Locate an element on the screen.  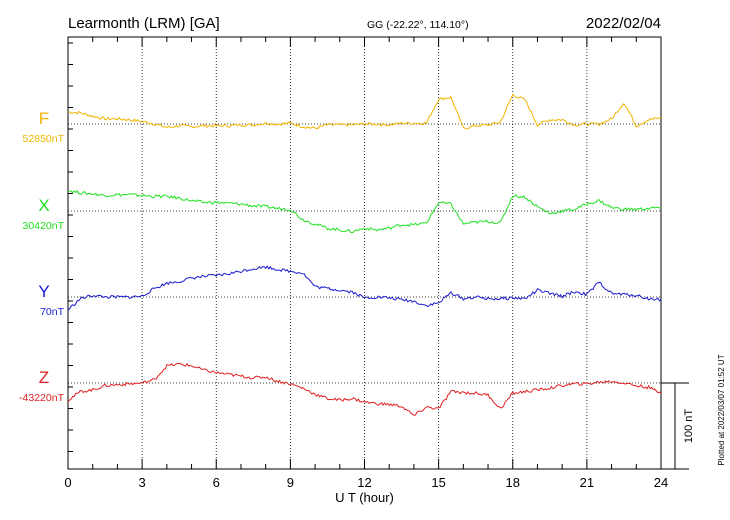
x-tick-label: 6 is located at coordinates (216, 482).